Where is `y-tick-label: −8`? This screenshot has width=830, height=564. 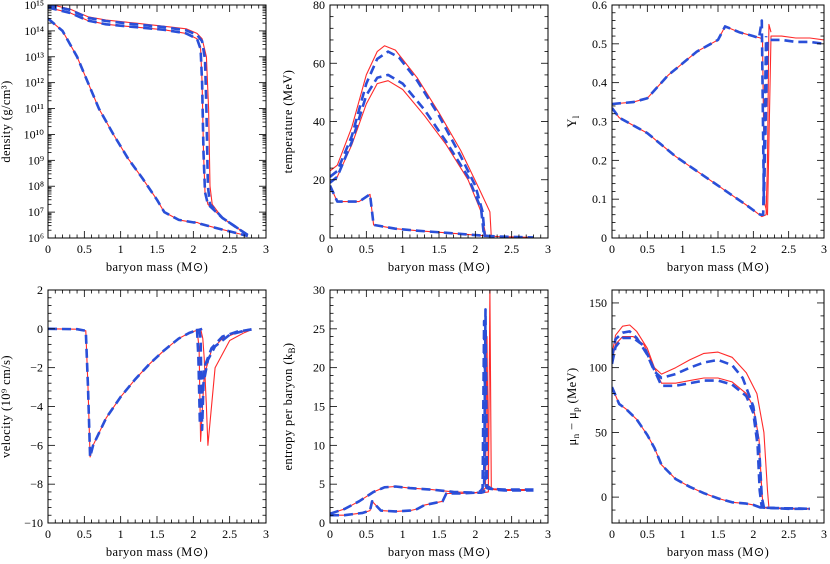
y-tick-label: −8 is located at coordinates (36, 484).